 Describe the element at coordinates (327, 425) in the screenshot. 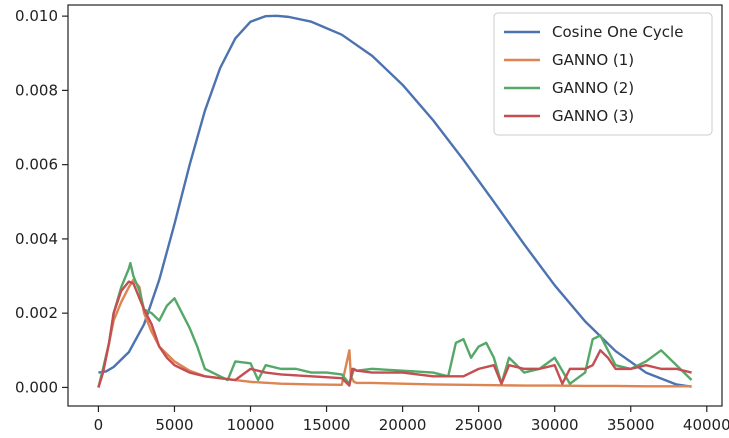

I see `x-tick-label: 15000` at that location.